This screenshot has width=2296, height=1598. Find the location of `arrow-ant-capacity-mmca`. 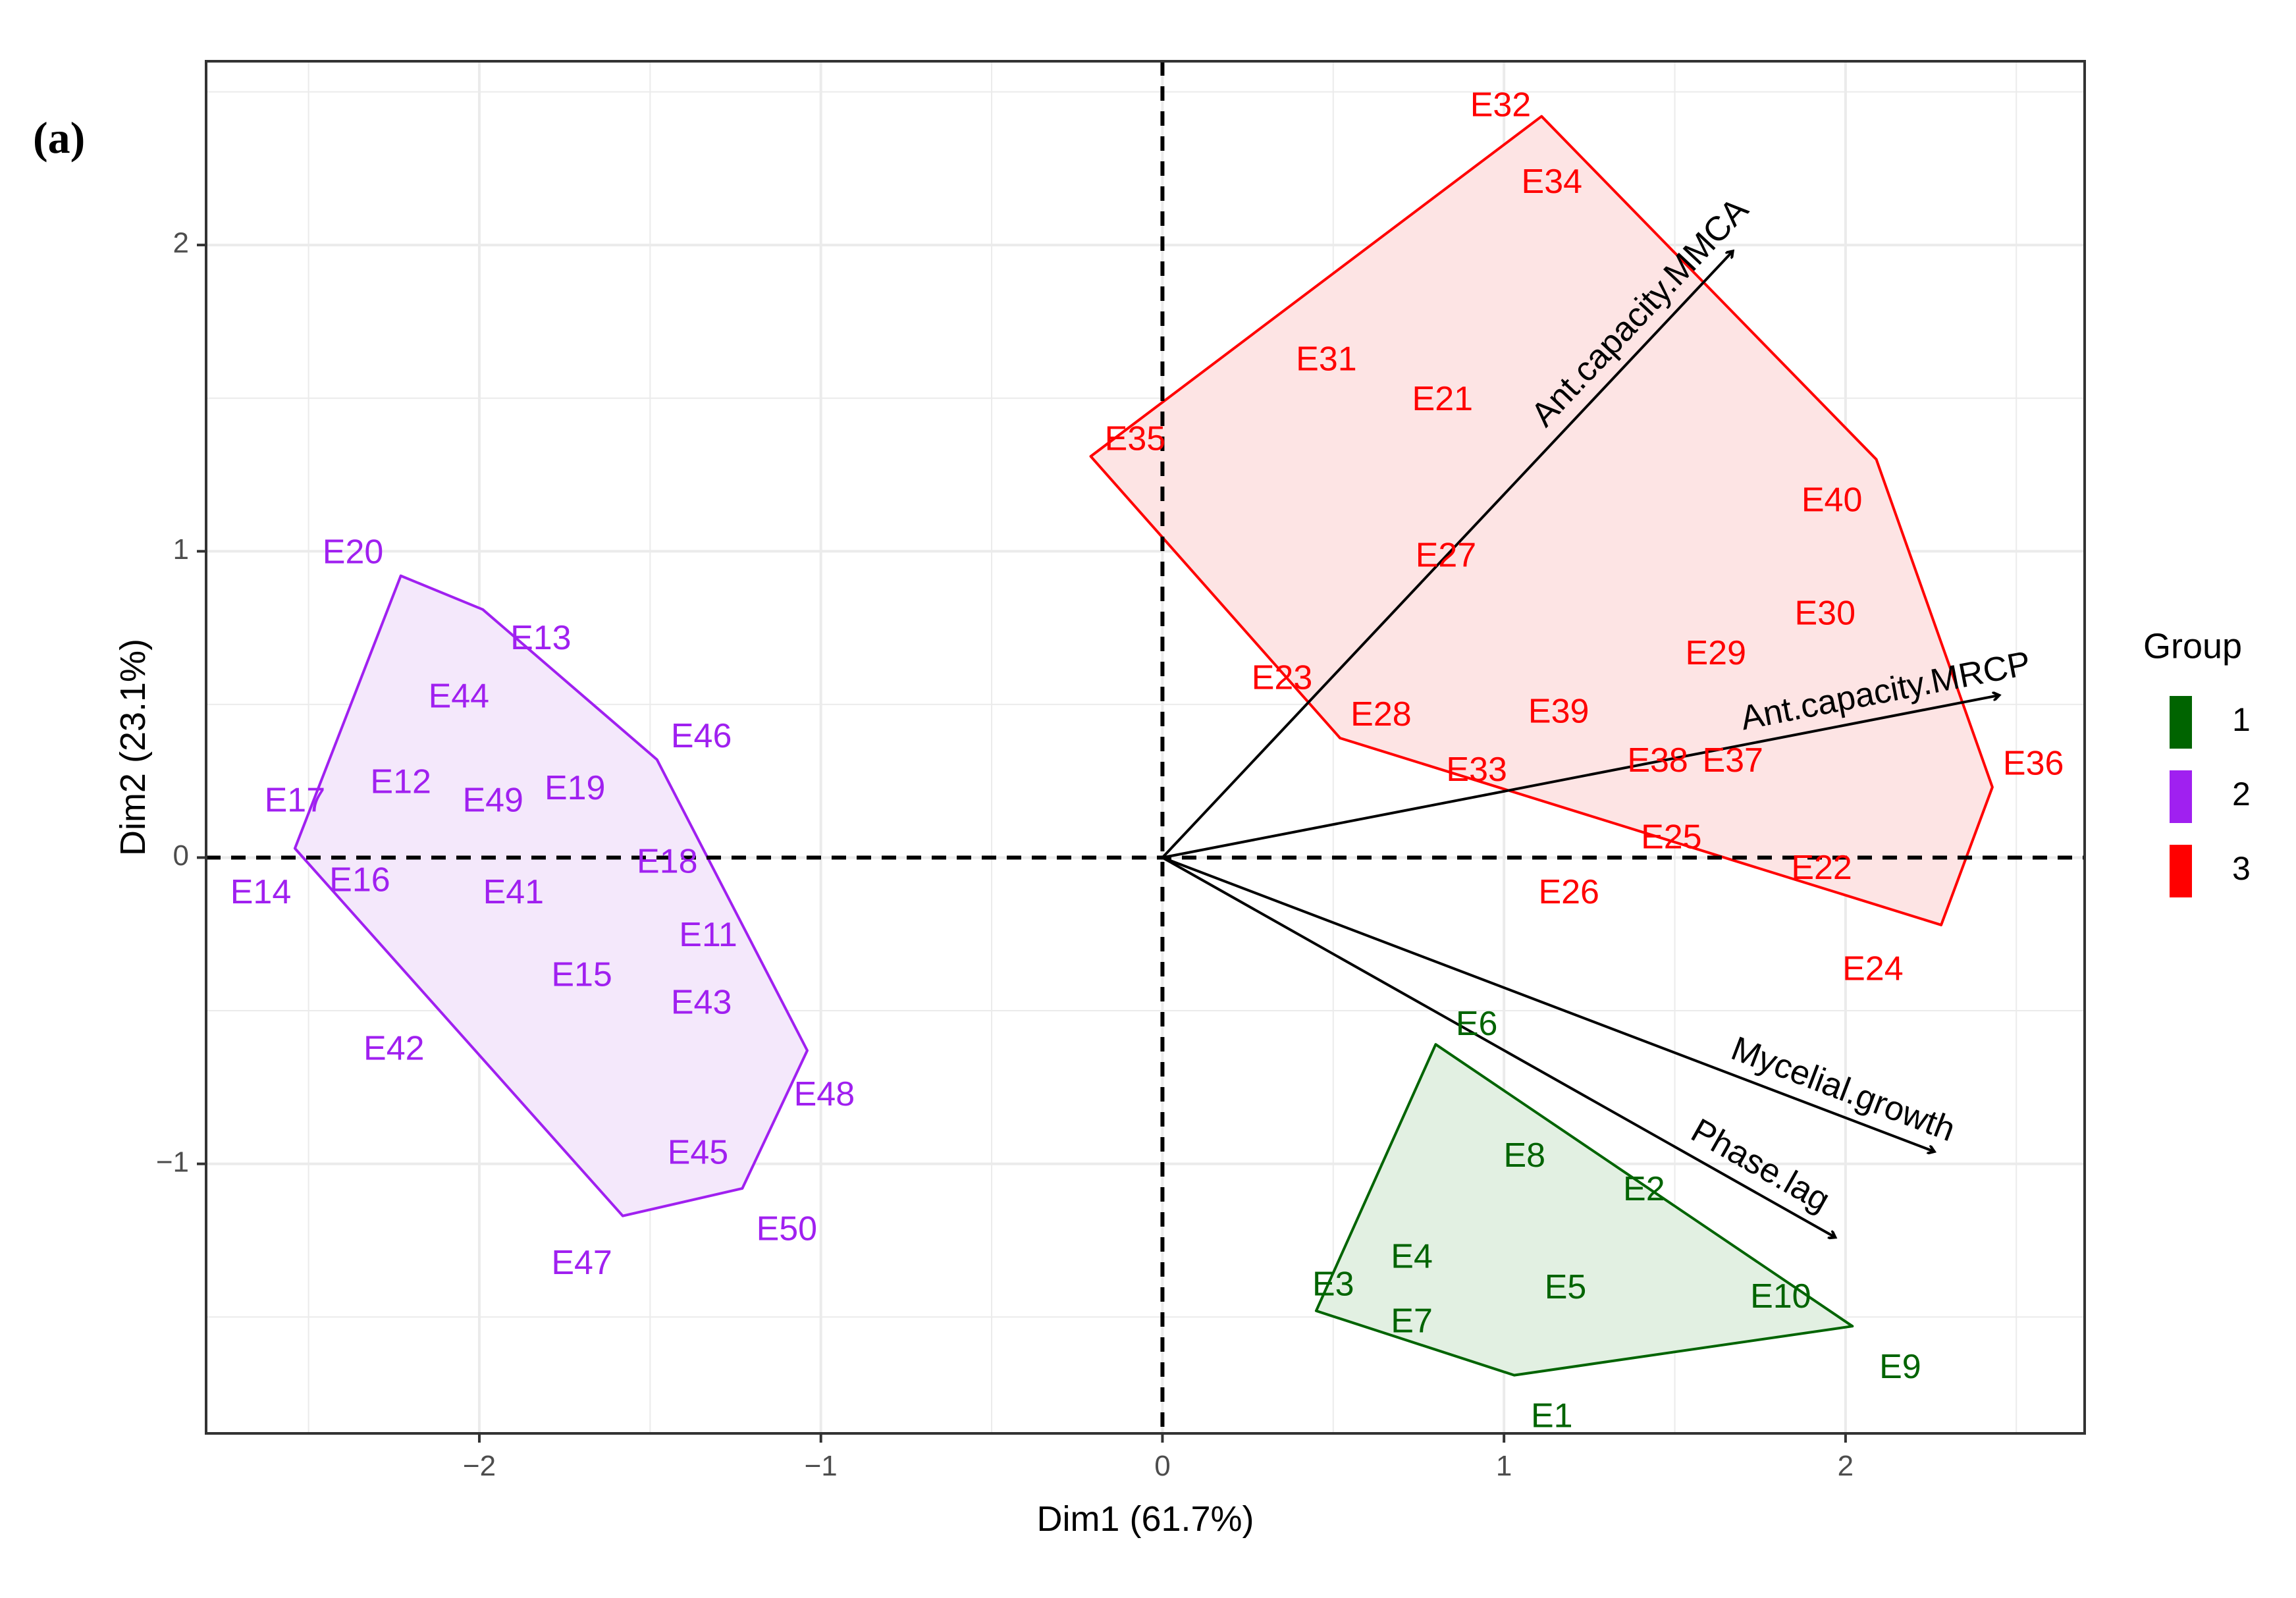

arrow-ant-capacity-mmca is located at coordinates (1446, 555).